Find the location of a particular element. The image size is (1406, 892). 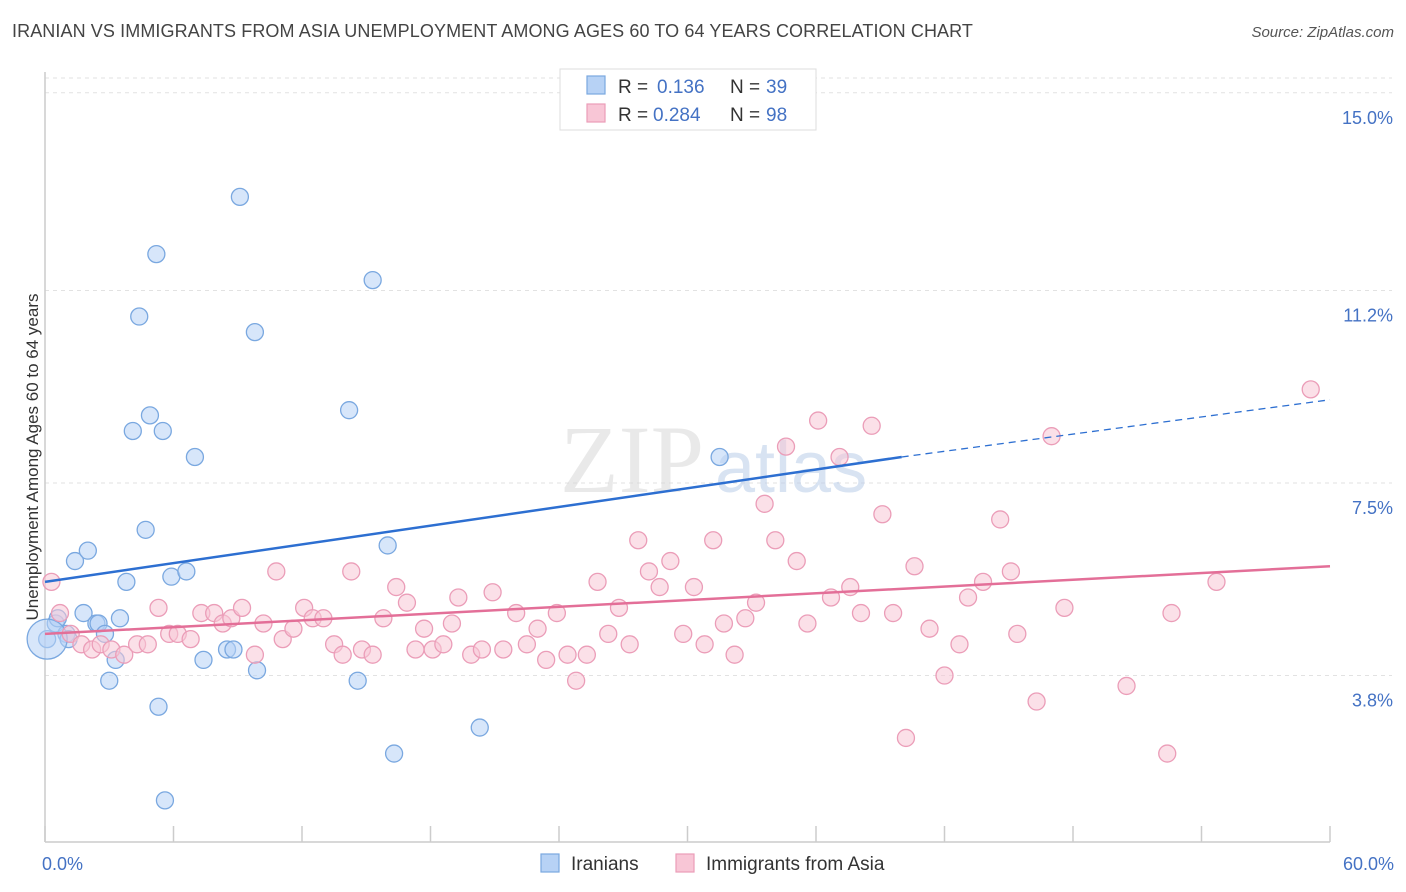

point-iranians-cluster is located at coordinates (47, 639).